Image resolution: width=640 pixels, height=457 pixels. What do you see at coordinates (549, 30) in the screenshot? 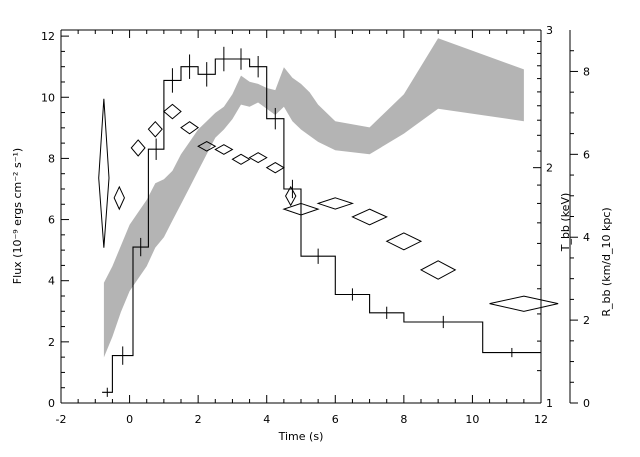
I see `tbb-tick-label: 3` at bounding box center [549, 30].